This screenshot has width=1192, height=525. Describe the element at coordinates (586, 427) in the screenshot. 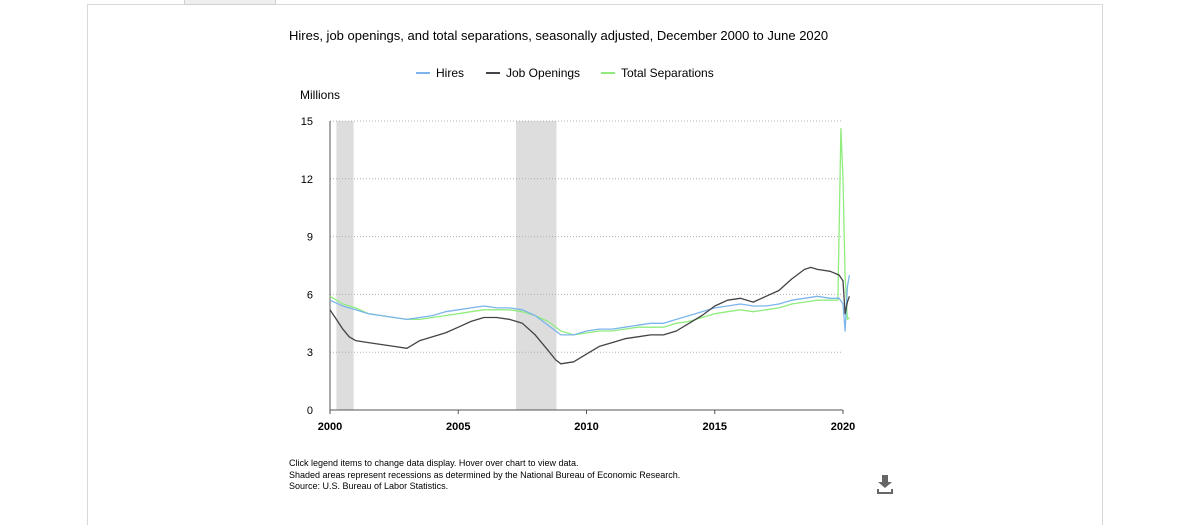

I see `x-tick-label-2010: 2010` at that location.